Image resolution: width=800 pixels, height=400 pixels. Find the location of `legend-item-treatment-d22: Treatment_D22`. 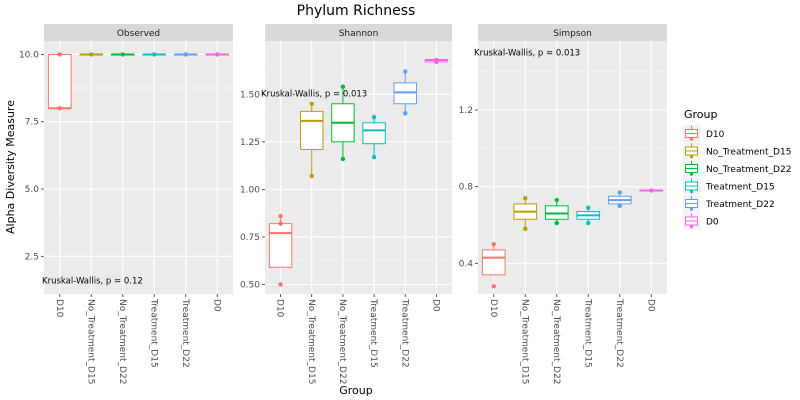

legend-item-treatment-d22: Treatment_D22 is located at coordinates (729, 203).